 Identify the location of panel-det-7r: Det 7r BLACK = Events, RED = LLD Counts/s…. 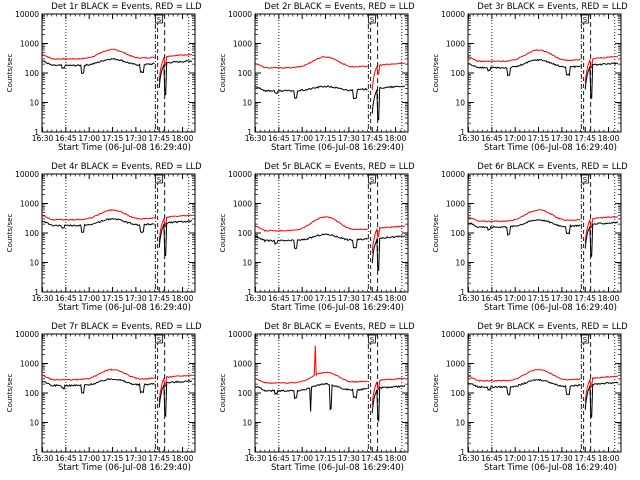
(104, 397).